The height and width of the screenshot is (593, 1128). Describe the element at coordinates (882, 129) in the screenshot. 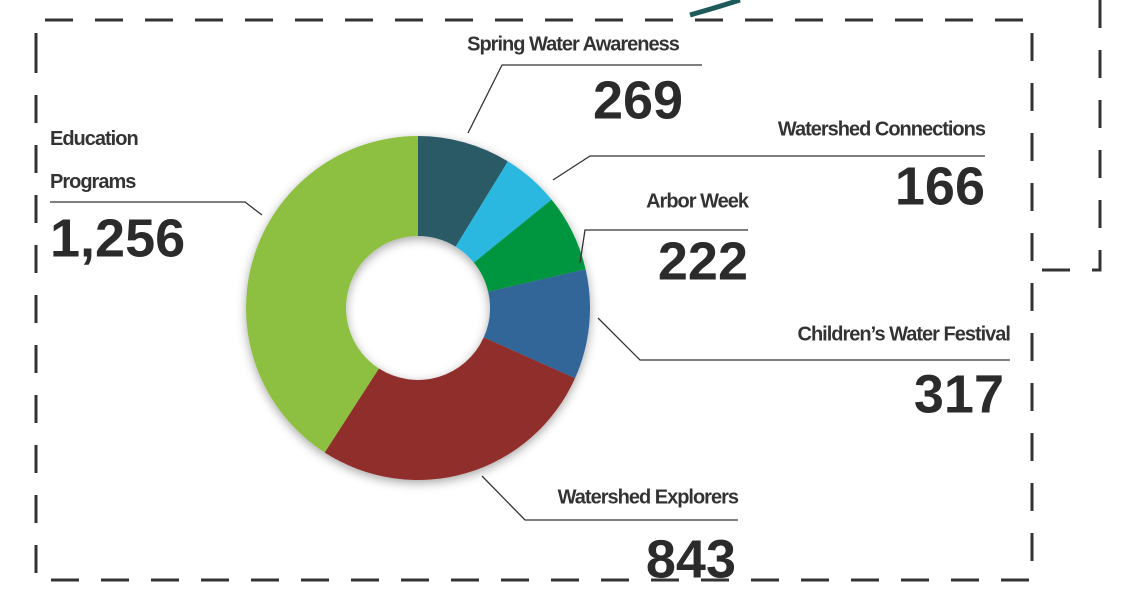

I see `slice-label: Watershed Connections` at that location.